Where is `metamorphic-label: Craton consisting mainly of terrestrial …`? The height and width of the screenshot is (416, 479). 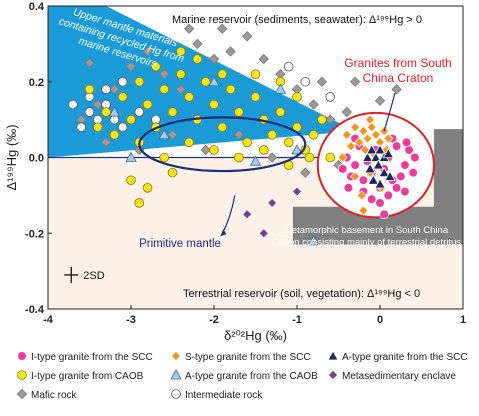
metamorphic-label: Craton consisting mainly of terrestrial … is located at coordinates (366, 242).